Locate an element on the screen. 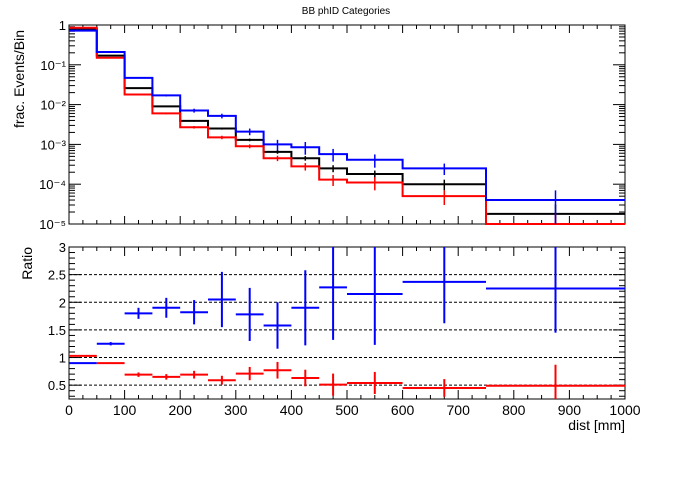  y-tick-label: 1.5 is located at coordinates (57, 330).